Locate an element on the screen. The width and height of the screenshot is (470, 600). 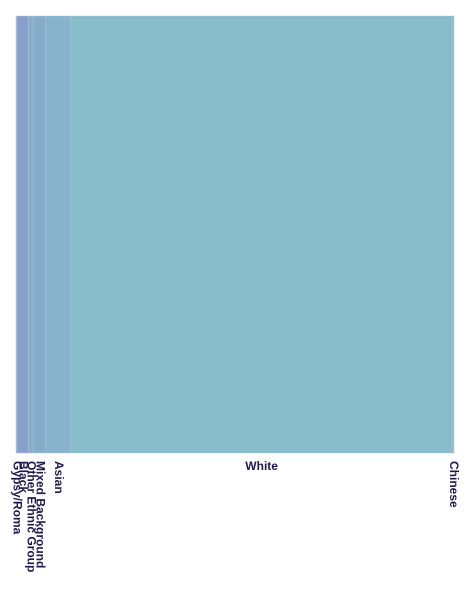
tile-other-ethnic-group is located at coordinates (31, 234).